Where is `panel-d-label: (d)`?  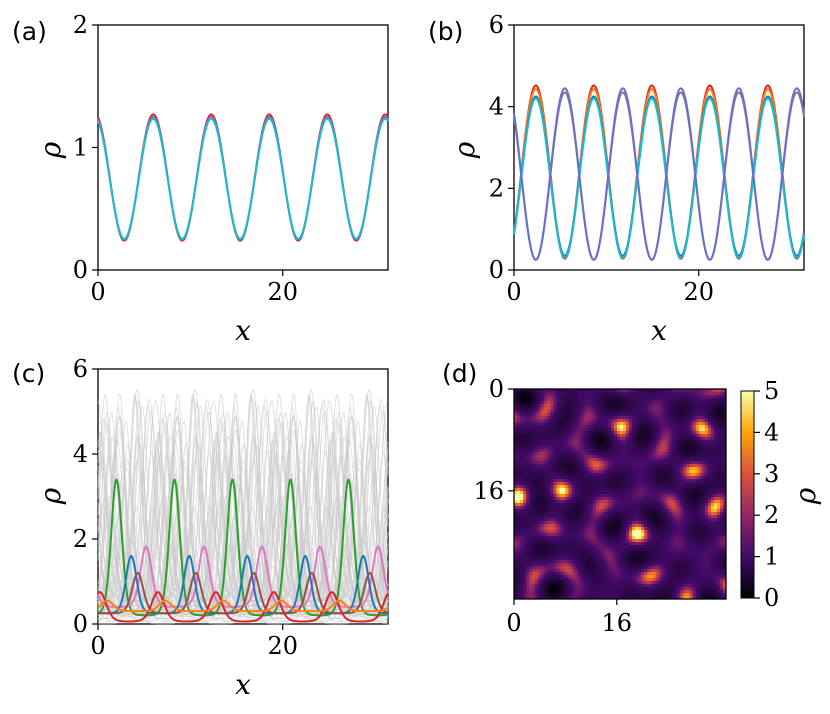 panel-d-label: (d) is located at coordinates (459, 373).